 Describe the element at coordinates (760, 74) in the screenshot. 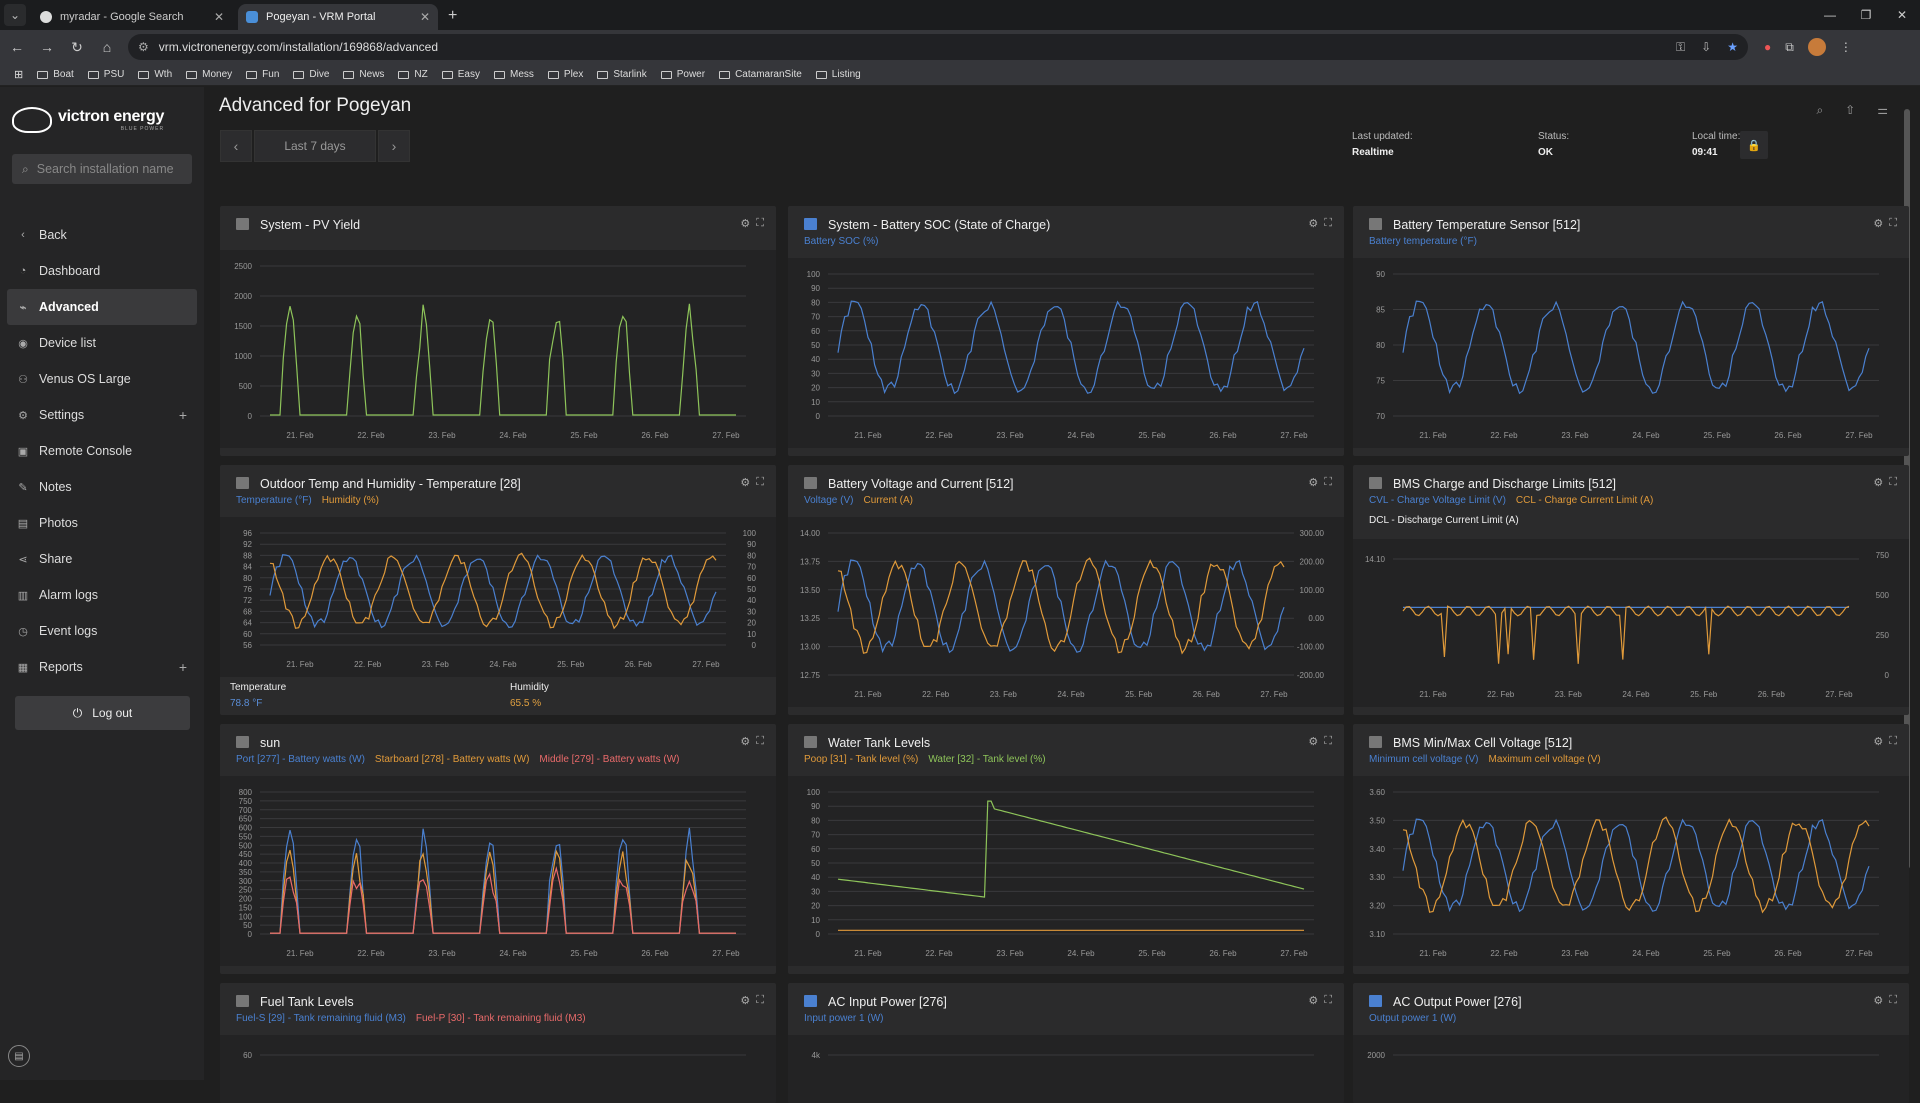

I see `bookmark-item: CatamaranSite` at that location.